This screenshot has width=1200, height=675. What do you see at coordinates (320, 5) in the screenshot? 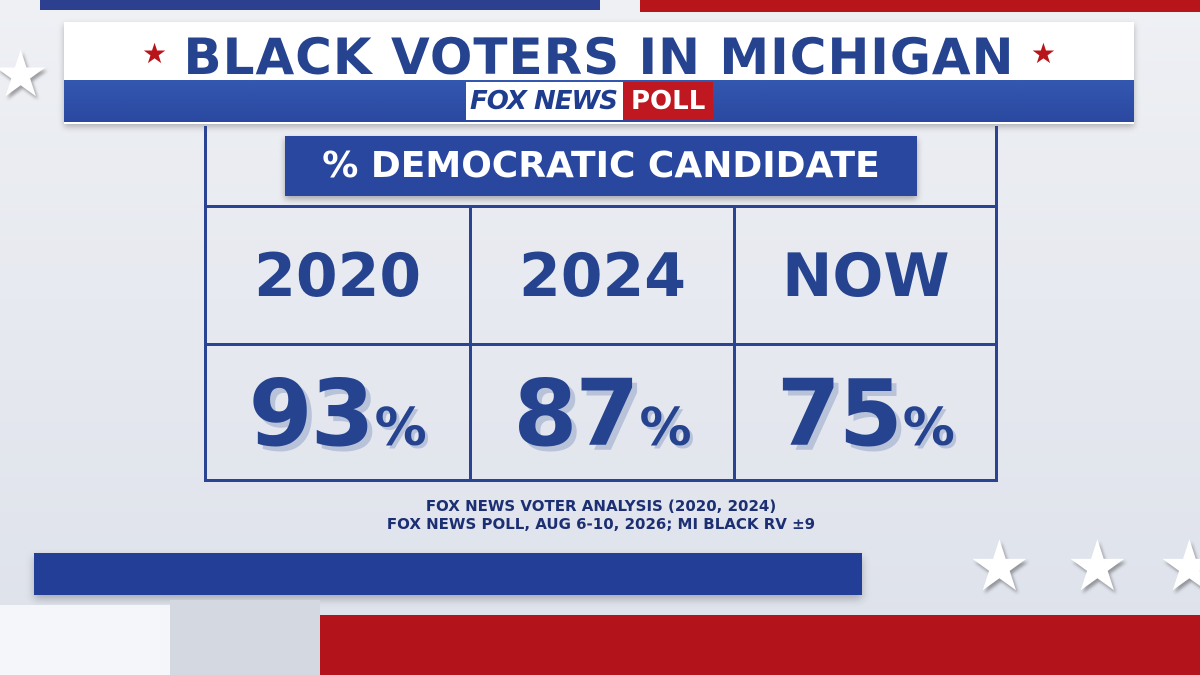
I see `top-blue-stripe` at bounding box center [320, 5].